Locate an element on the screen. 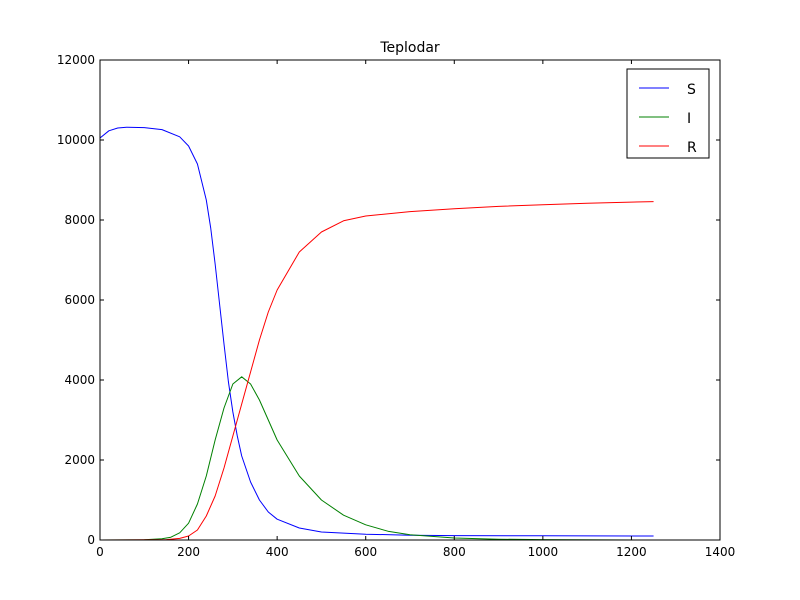  x-tick-label: 800 is located at coordinates (454, 552).